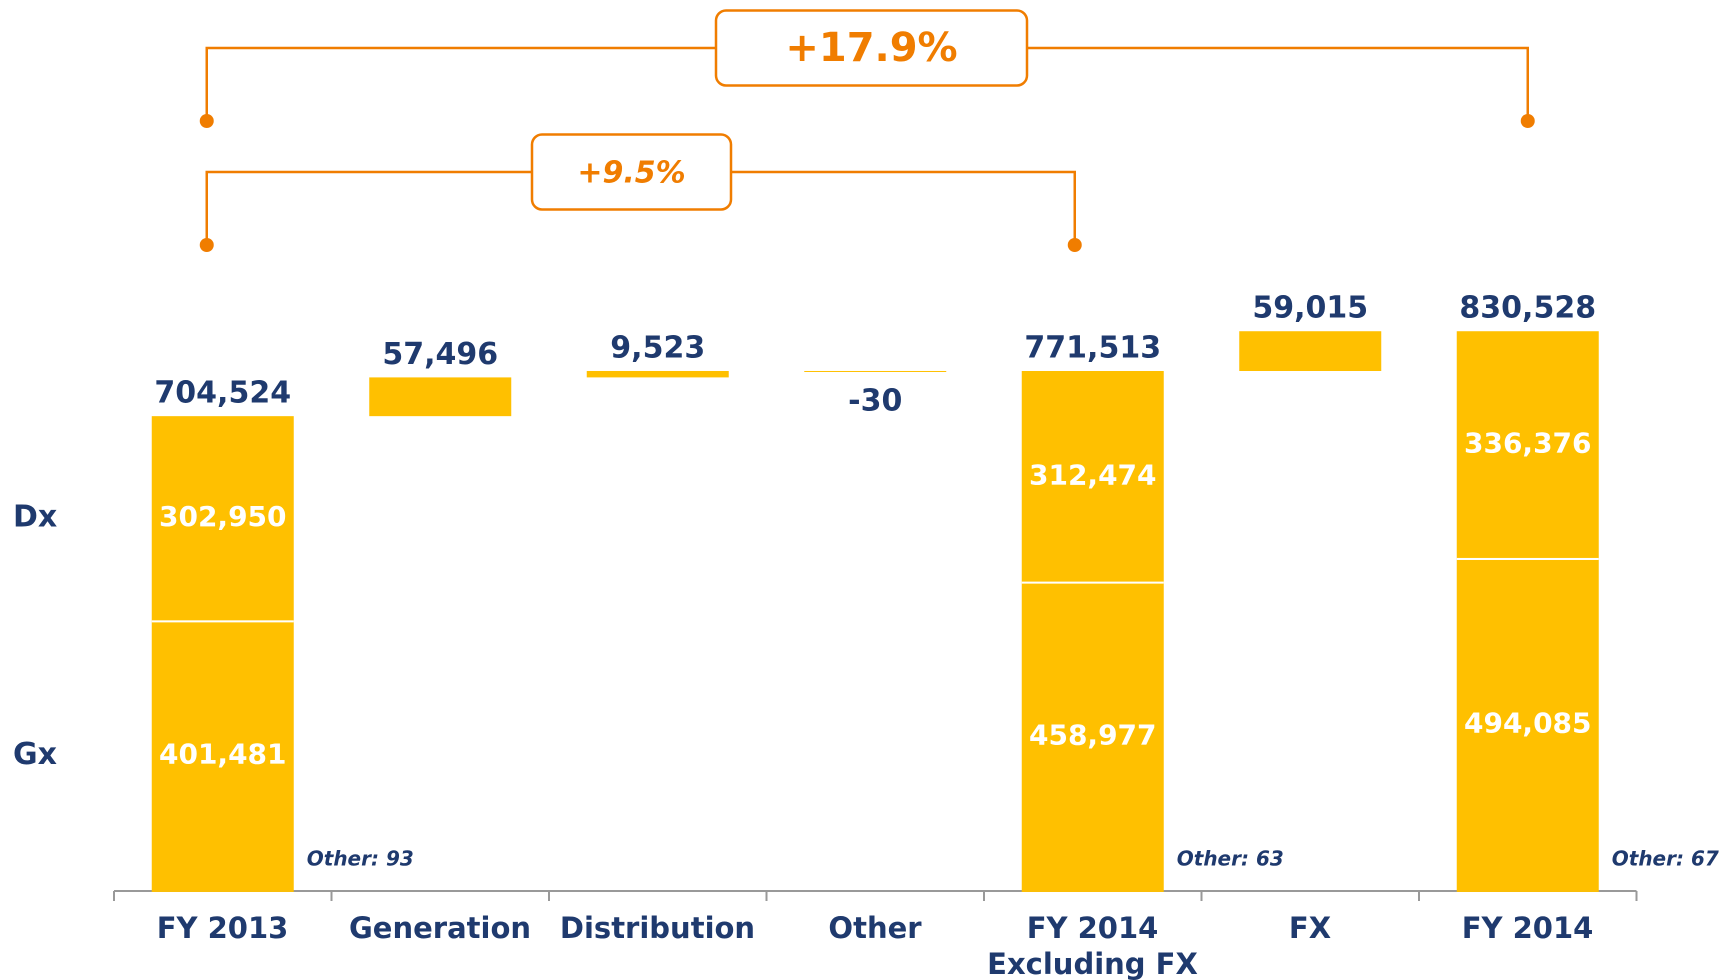 This screenshot has width=1731, height=980. I want to click on annotation: +9.5%, so click(631, 173).